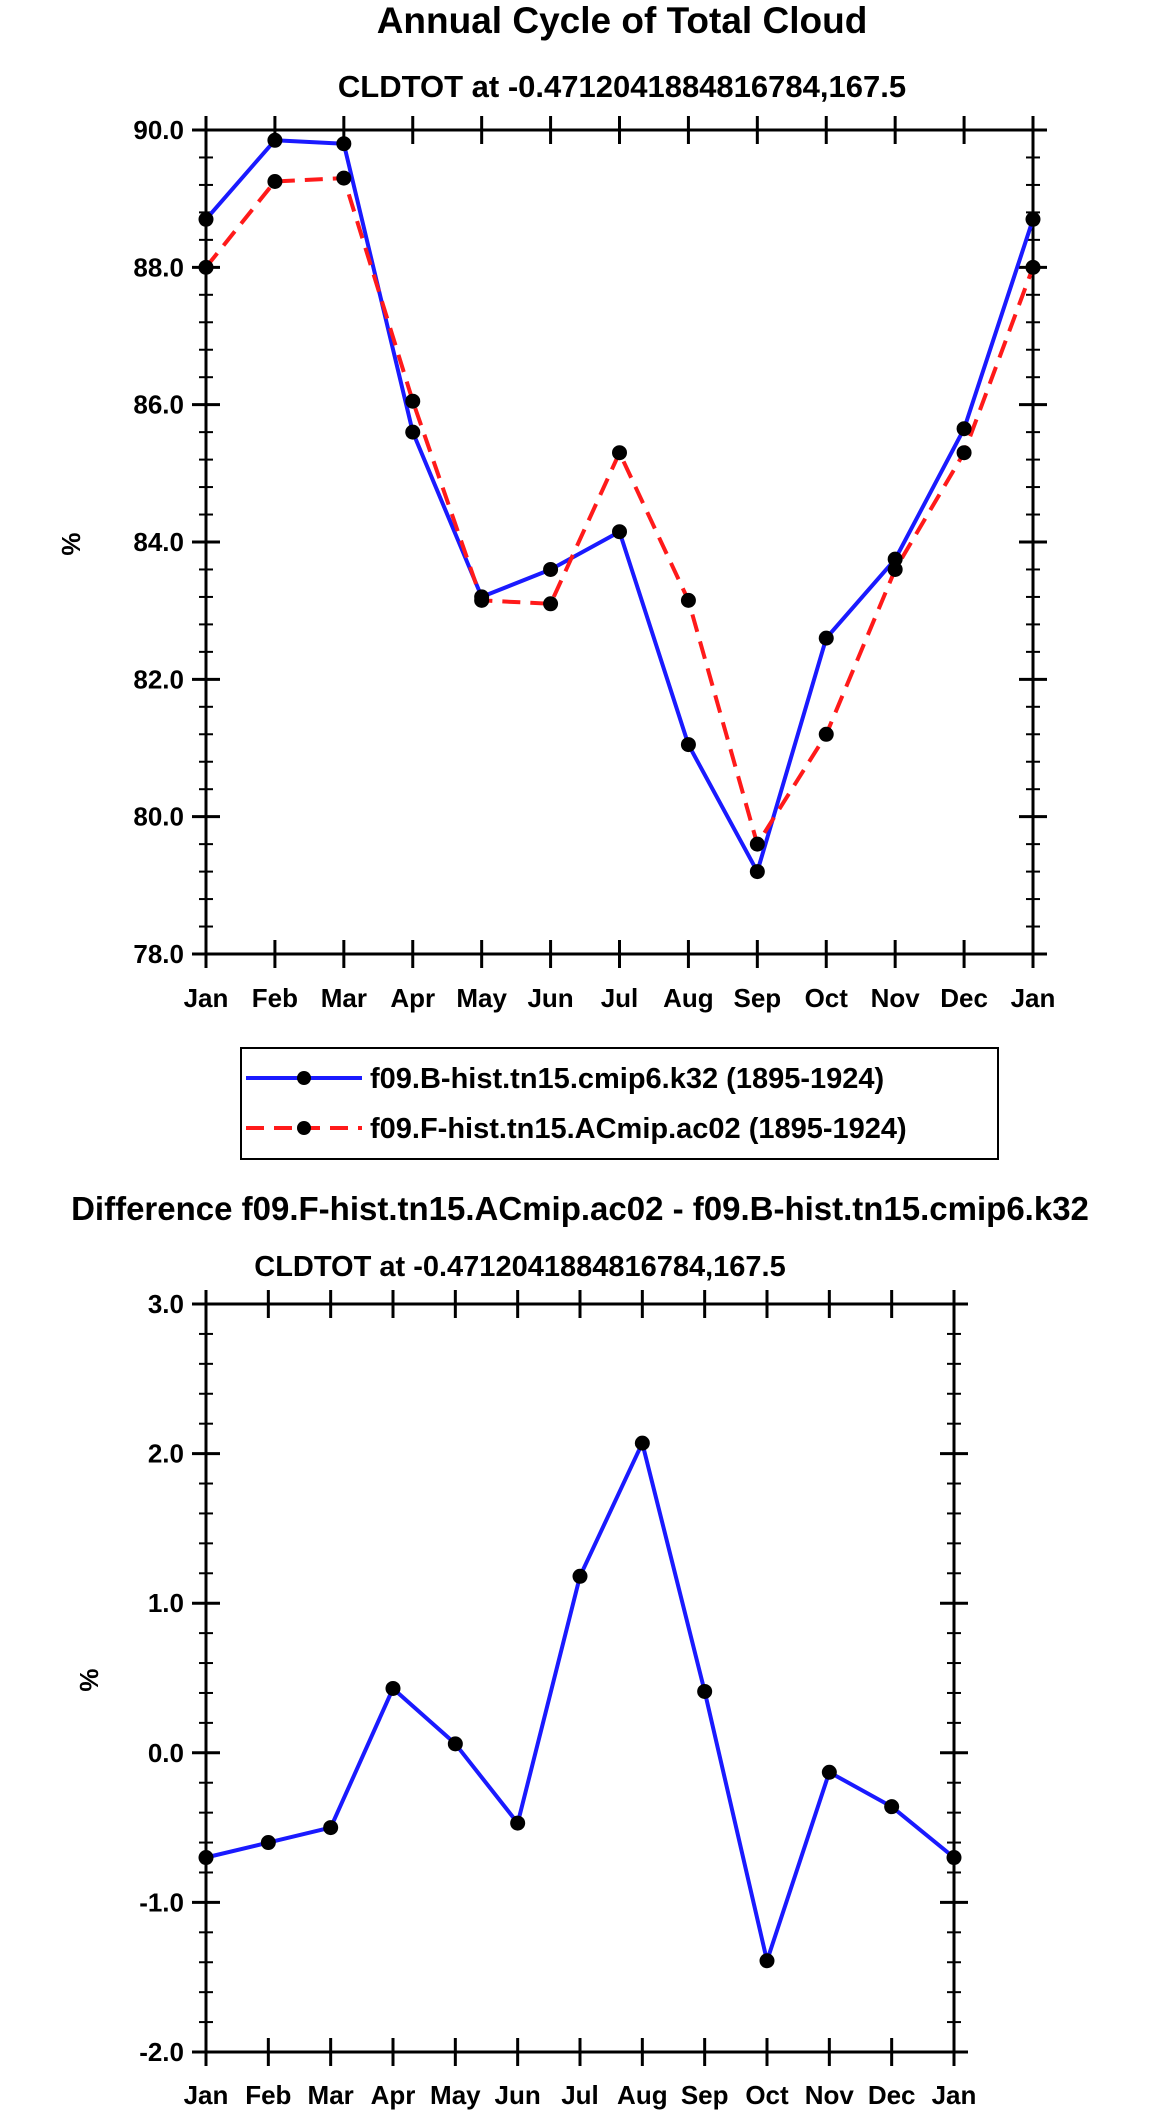  I want to click on chart1-y-tick-label: 88.0, so click(158, 267).